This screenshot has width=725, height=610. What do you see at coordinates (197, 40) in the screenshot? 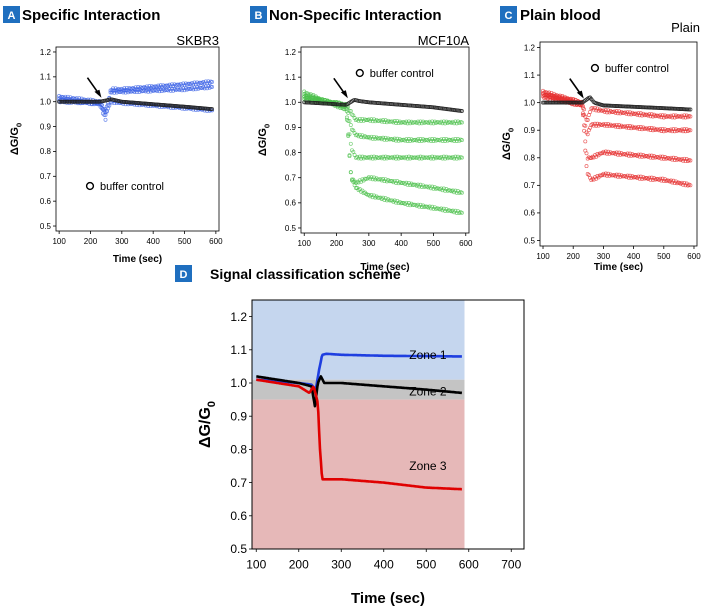
I see `panel-a-cell-line: SKBR3` at bounding box center [197, 40].